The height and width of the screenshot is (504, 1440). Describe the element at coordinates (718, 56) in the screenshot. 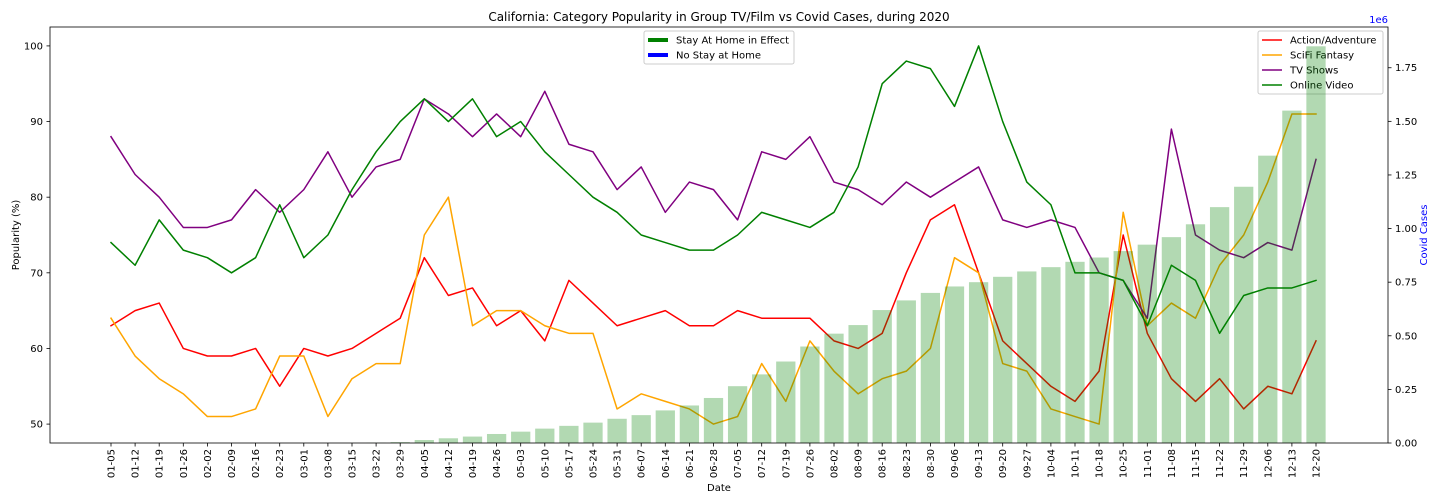

I see `legend-label: No Stay at Home` at that location.